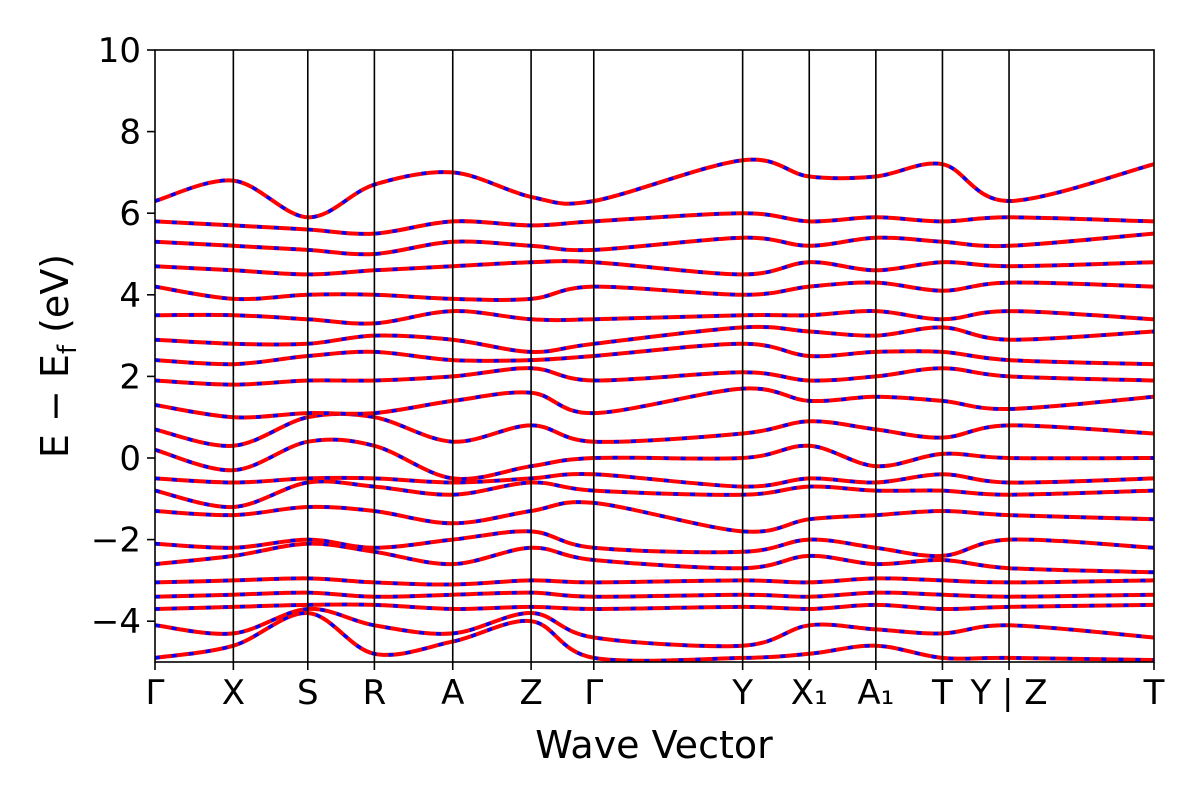  Describe the element at coordinates (119, 51) in the screenshot. I see `y-tick-label-7: 10` at that location.